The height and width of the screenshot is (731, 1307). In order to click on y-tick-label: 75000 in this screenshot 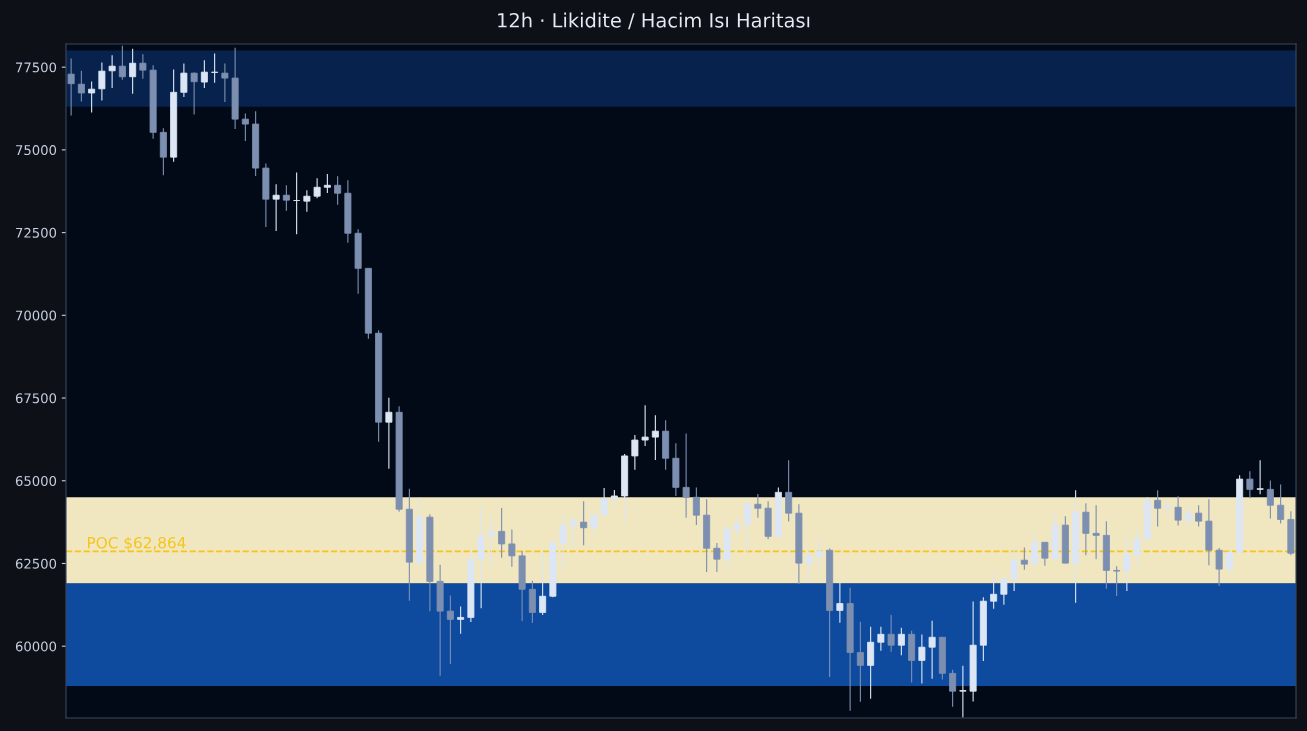, I will do `click(36, 150)`.